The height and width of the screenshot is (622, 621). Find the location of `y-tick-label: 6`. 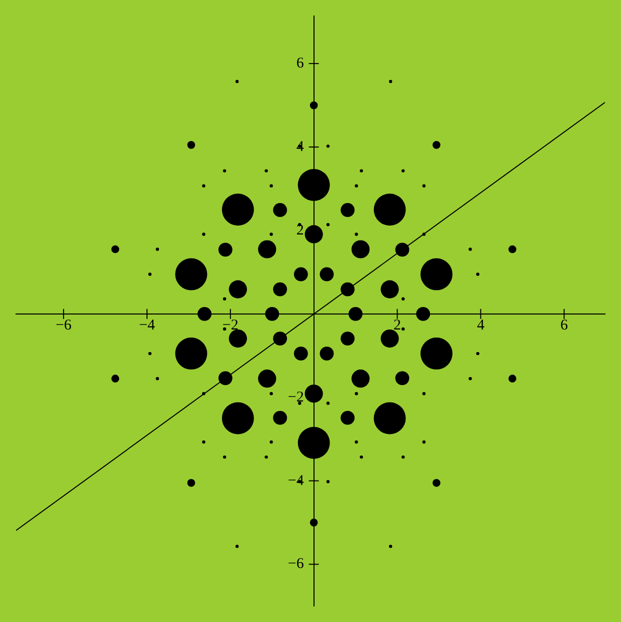

y-tick-label: 6 is located at coordinates (300, 64).